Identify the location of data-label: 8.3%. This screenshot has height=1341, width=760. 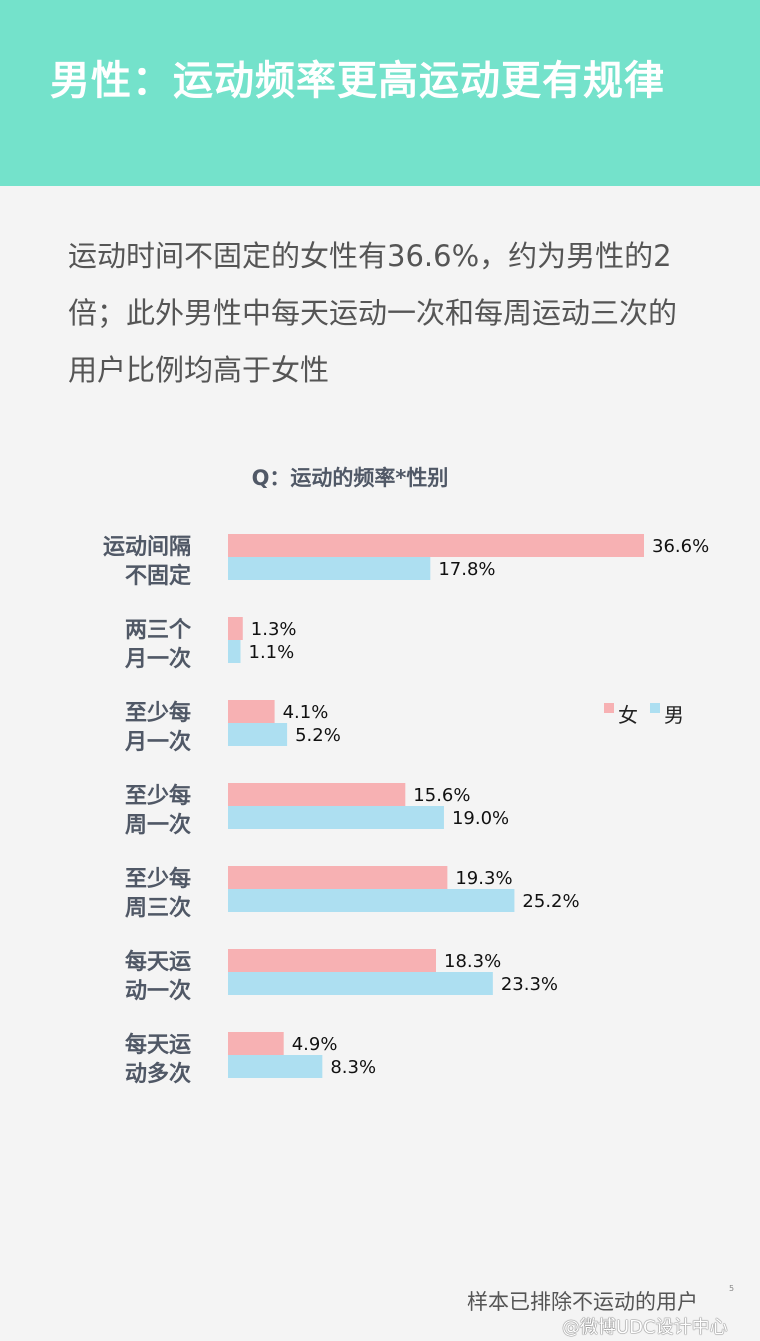
(353, 1067).